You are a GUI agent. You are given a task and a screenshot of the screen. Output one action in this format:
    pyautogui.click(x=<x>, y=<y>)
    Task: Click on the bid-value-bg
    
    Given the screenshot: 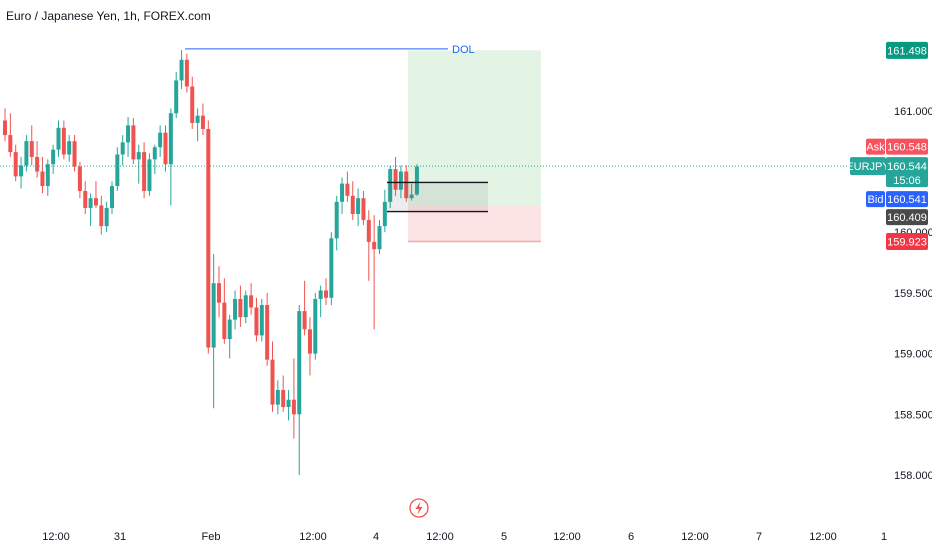 What is the action you would take?
    pyautogui.click(x=907, y=199)
    